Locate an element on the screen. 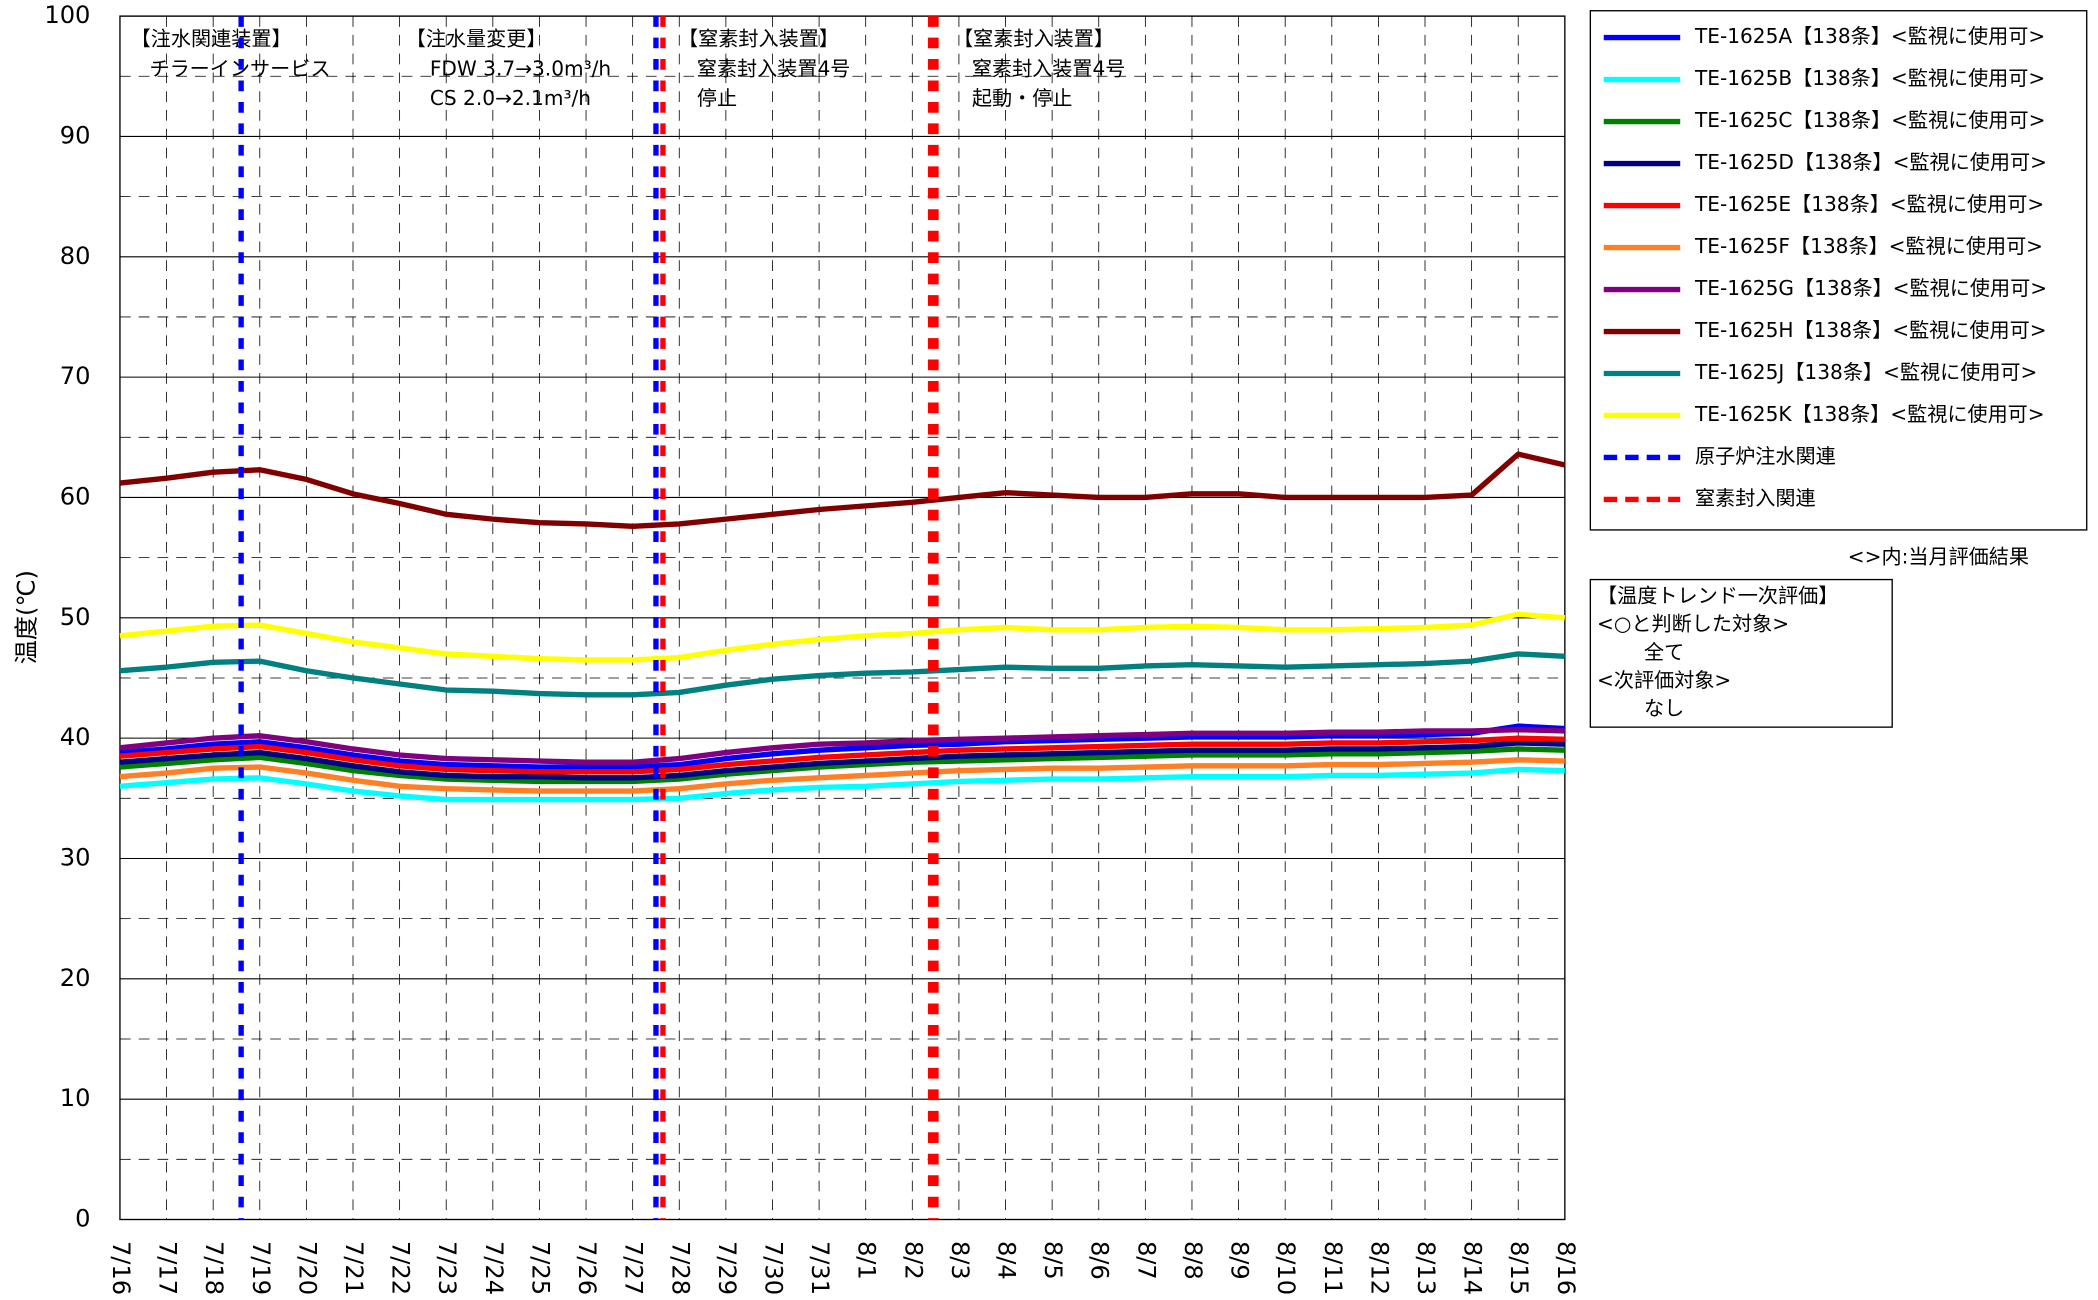 The width and height of the screenshot is (2098, 1300). y-tick-label: 70 is located at coordinates (75, 376).